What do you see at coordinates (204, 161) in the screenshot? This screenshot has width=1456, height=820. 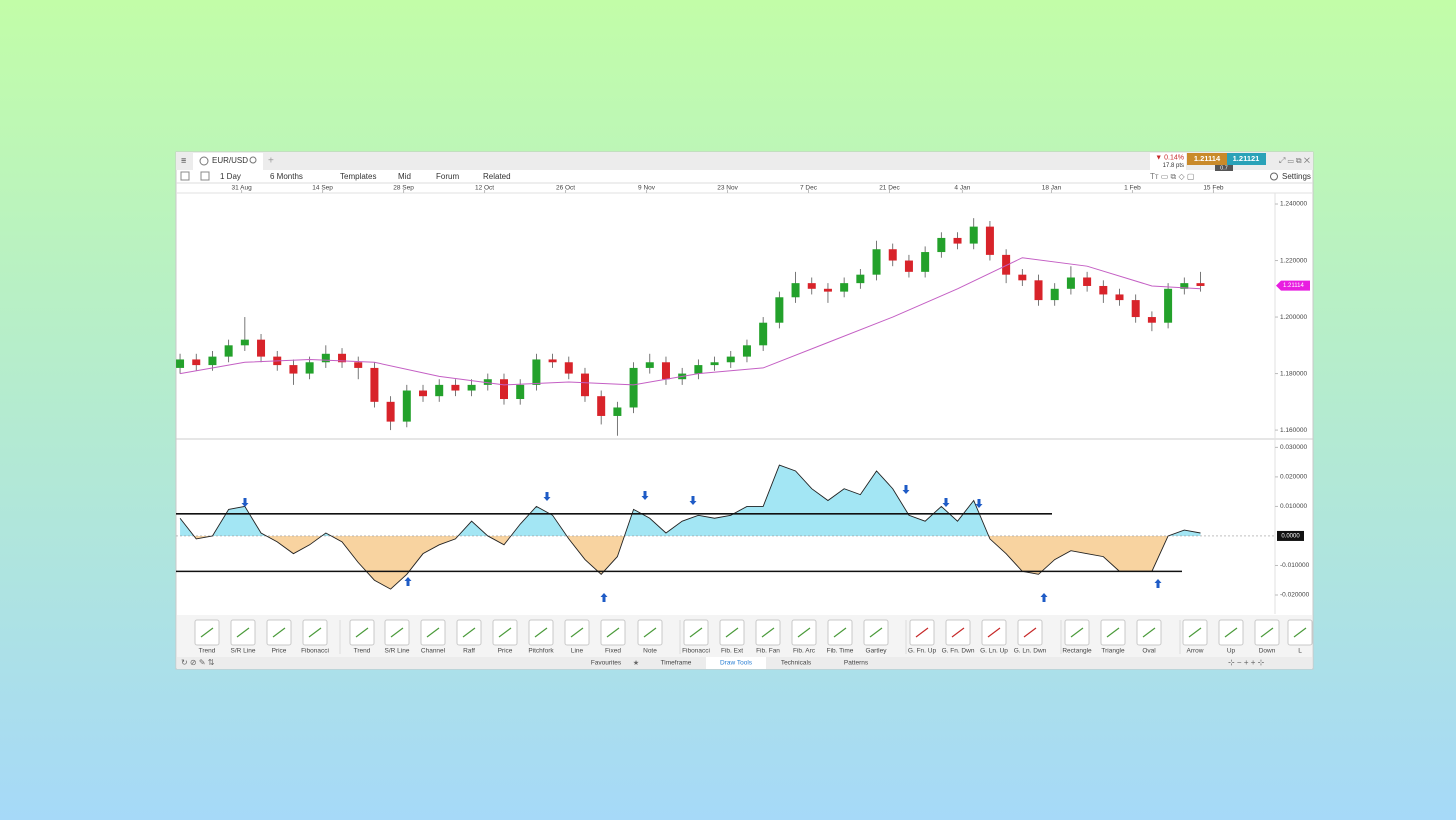 I see `tab-icon` at bounding box center [204, 161].